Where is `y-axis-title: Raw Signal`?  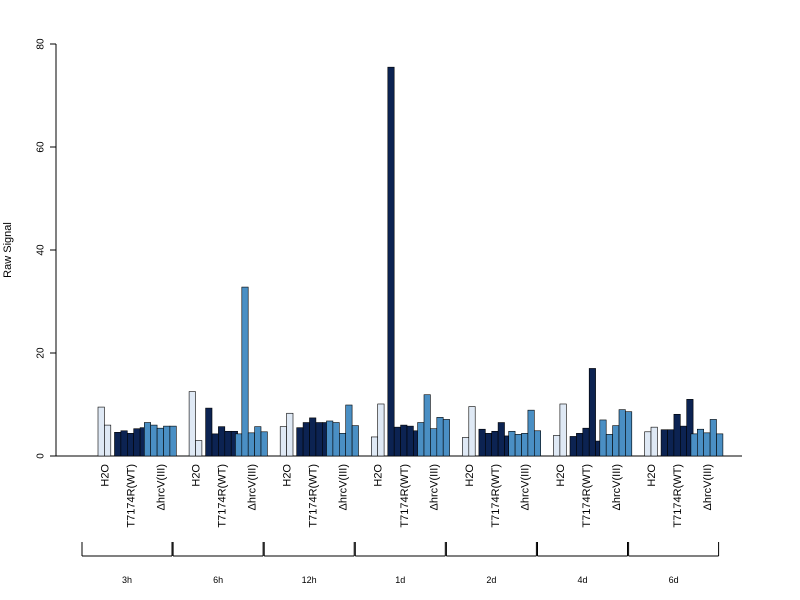 y-axis-title: Raw Signal is located at coordinates (8, 250).